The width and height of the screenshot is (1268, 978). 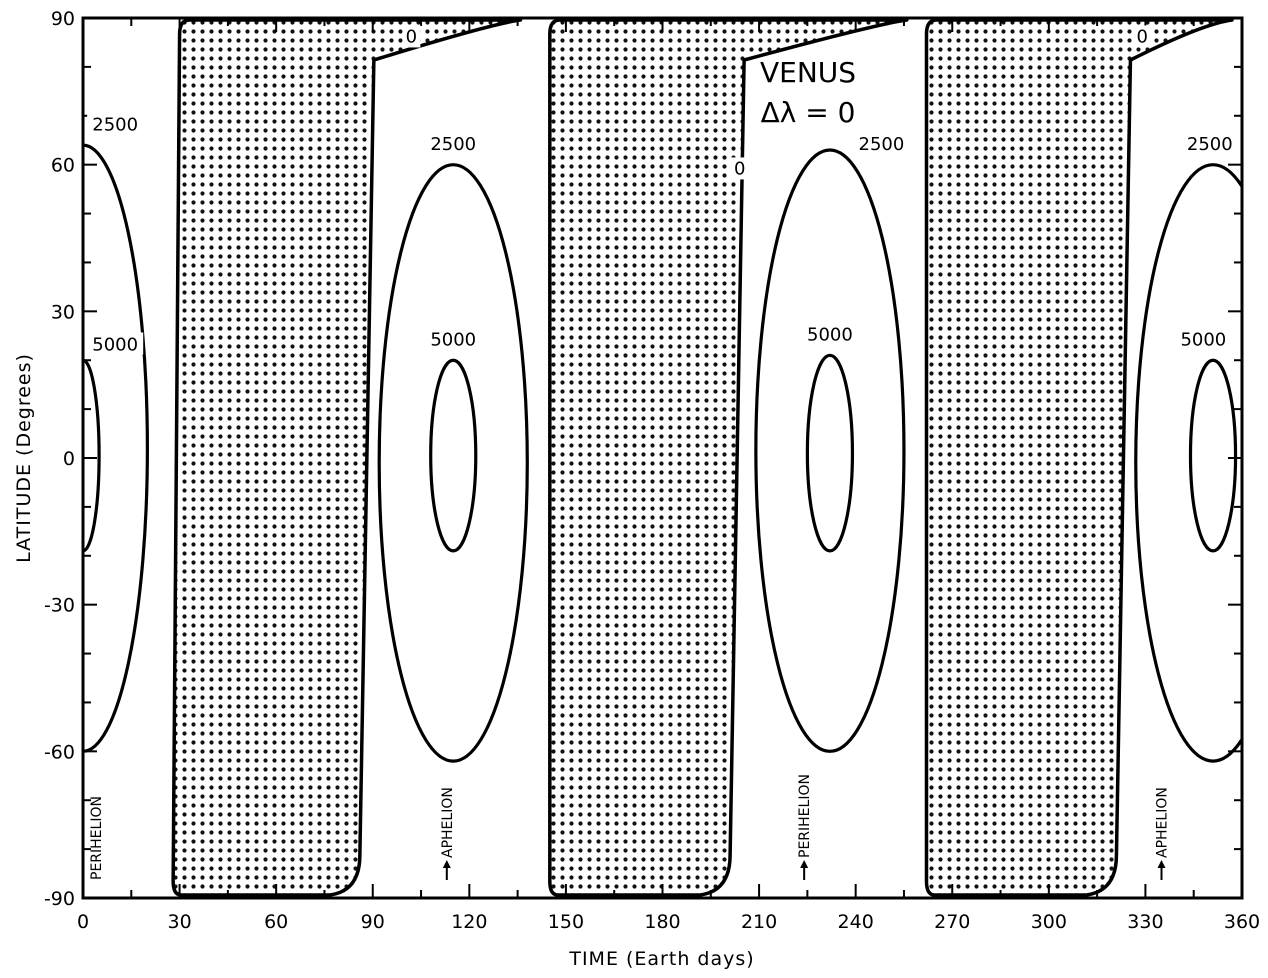 I want to click on x-tick-label-330: 330, so click(x=1145, y=922).